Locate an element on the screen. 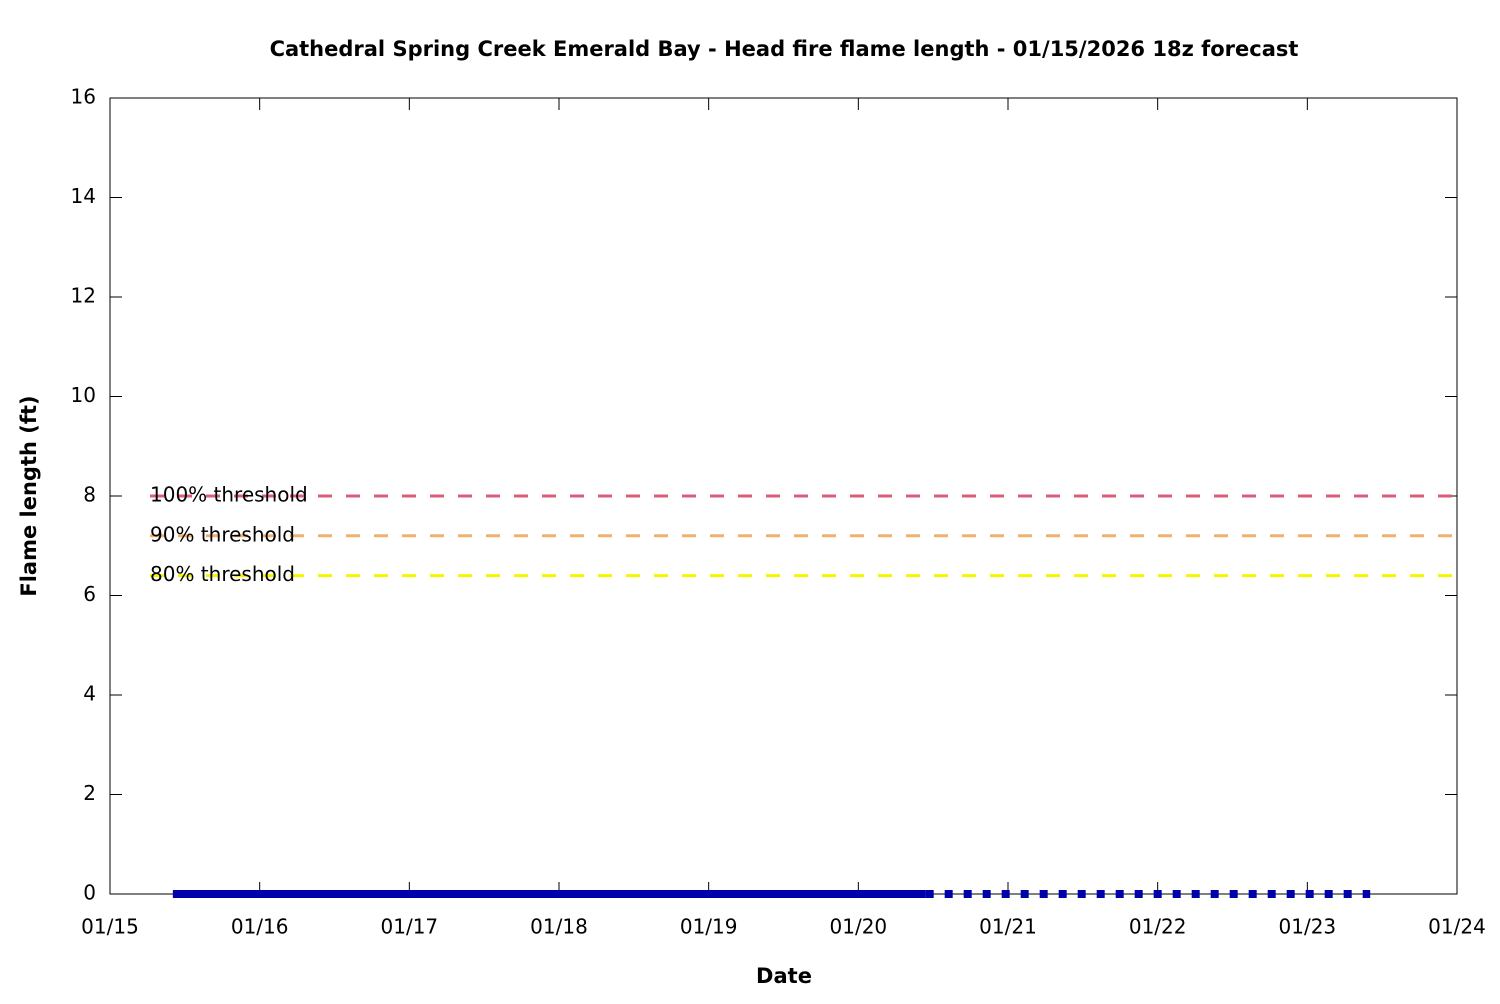 The image size is (1500, 1004). x-tick-label: 01/15 is located at coordinates (110, 927).